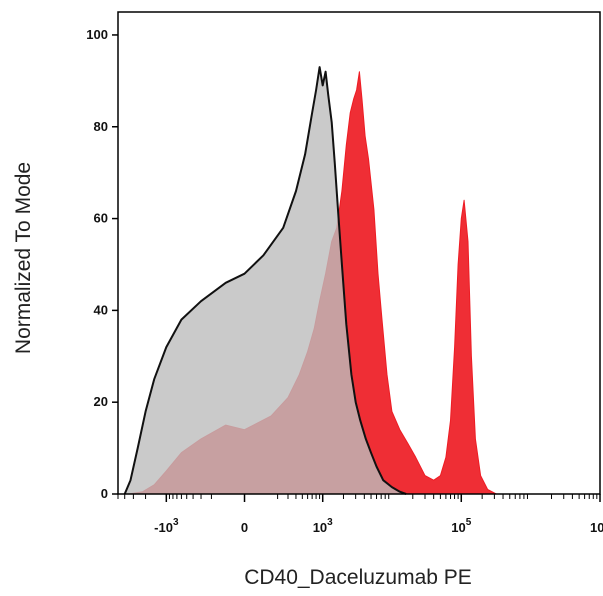  Describe the element at coordinates (461, 526) in the screenshot. I see `x-tick-label: 10⁵` at that location.